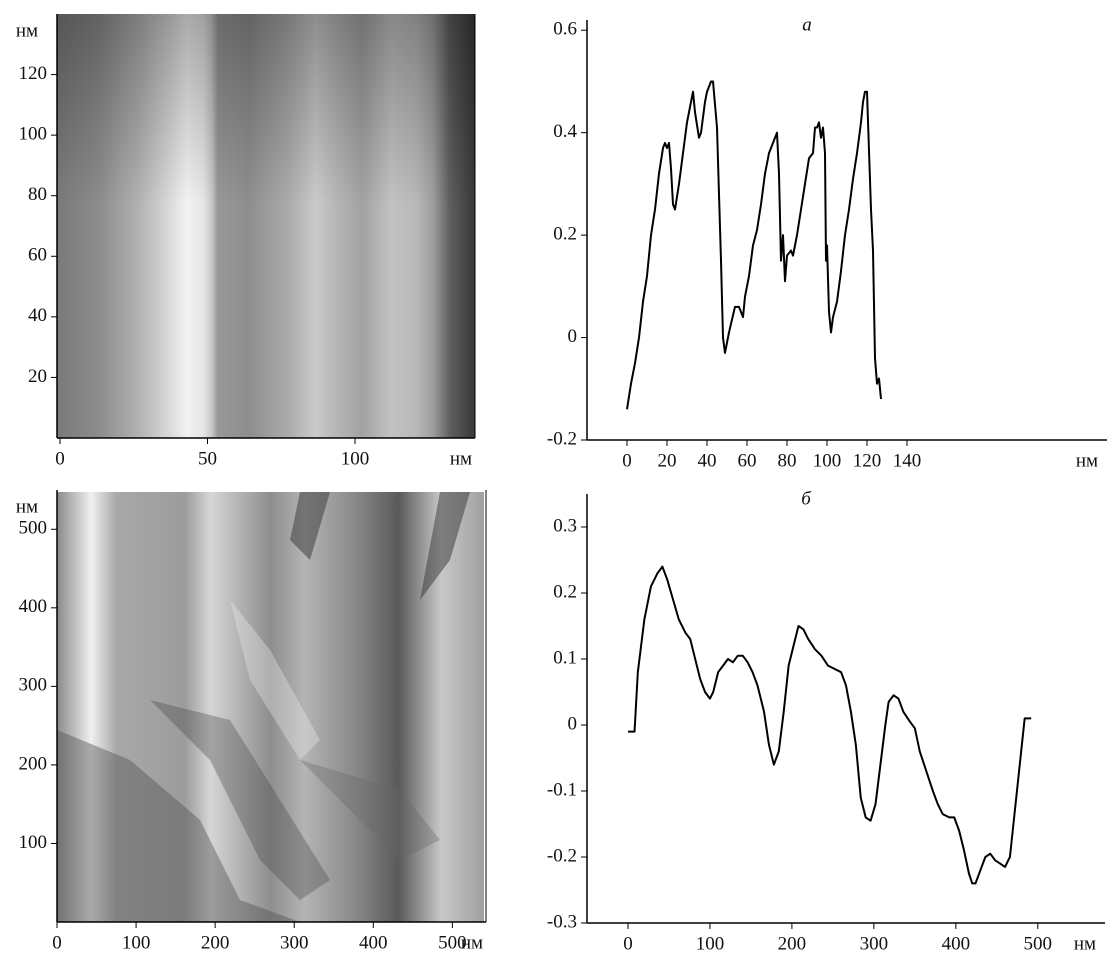  Describe the element at coordinates (787, 460) in the screenshot. I see `x-tick-label: 80` at that location.